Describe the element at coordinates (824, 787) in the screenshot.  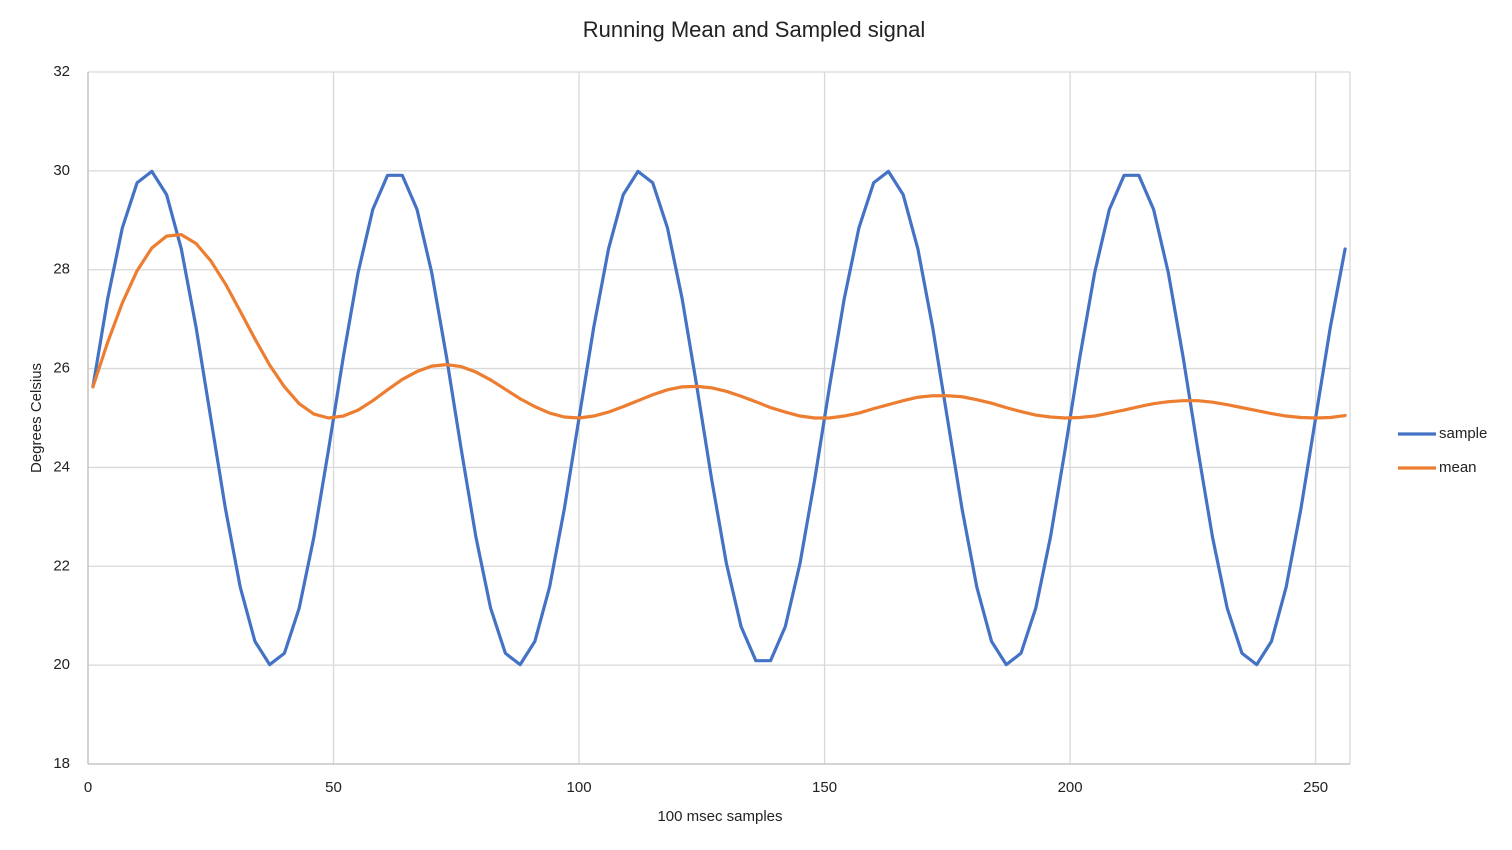
I see `x-tick-label: 150` at that location.